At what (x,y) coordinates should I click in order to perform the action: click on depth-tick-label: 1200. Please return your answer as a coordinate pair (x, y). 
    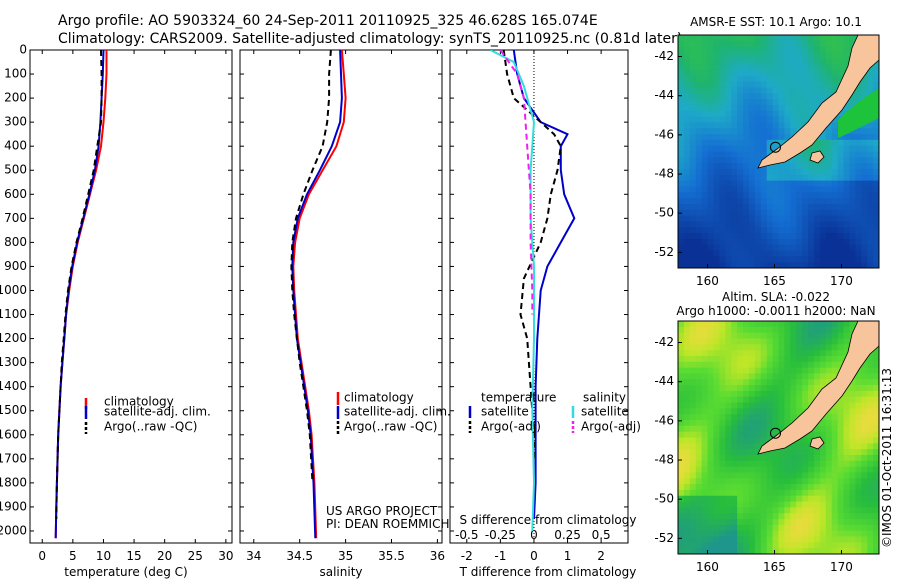
    Looking at the image, I should click on (13, 338).